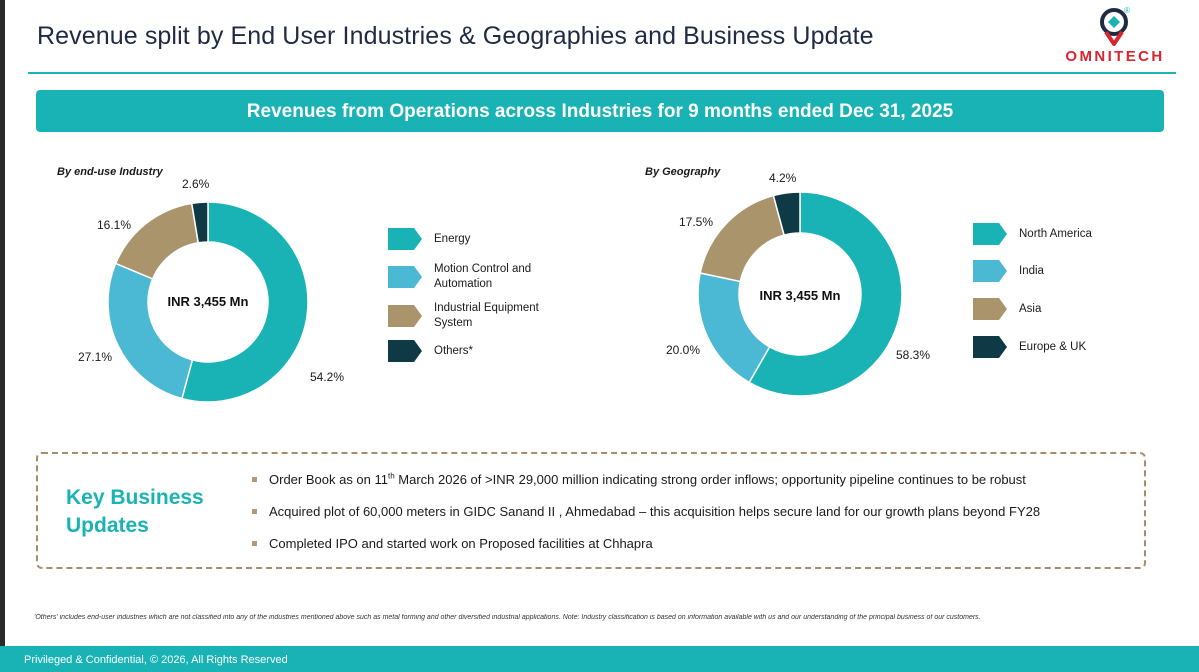 This screenshot has height=672, width=1199. What do you see at coordinates (913, 355) in the screenshot?
I see `geography-label-north-america: 58.3%` at bounding box center [913, 355].